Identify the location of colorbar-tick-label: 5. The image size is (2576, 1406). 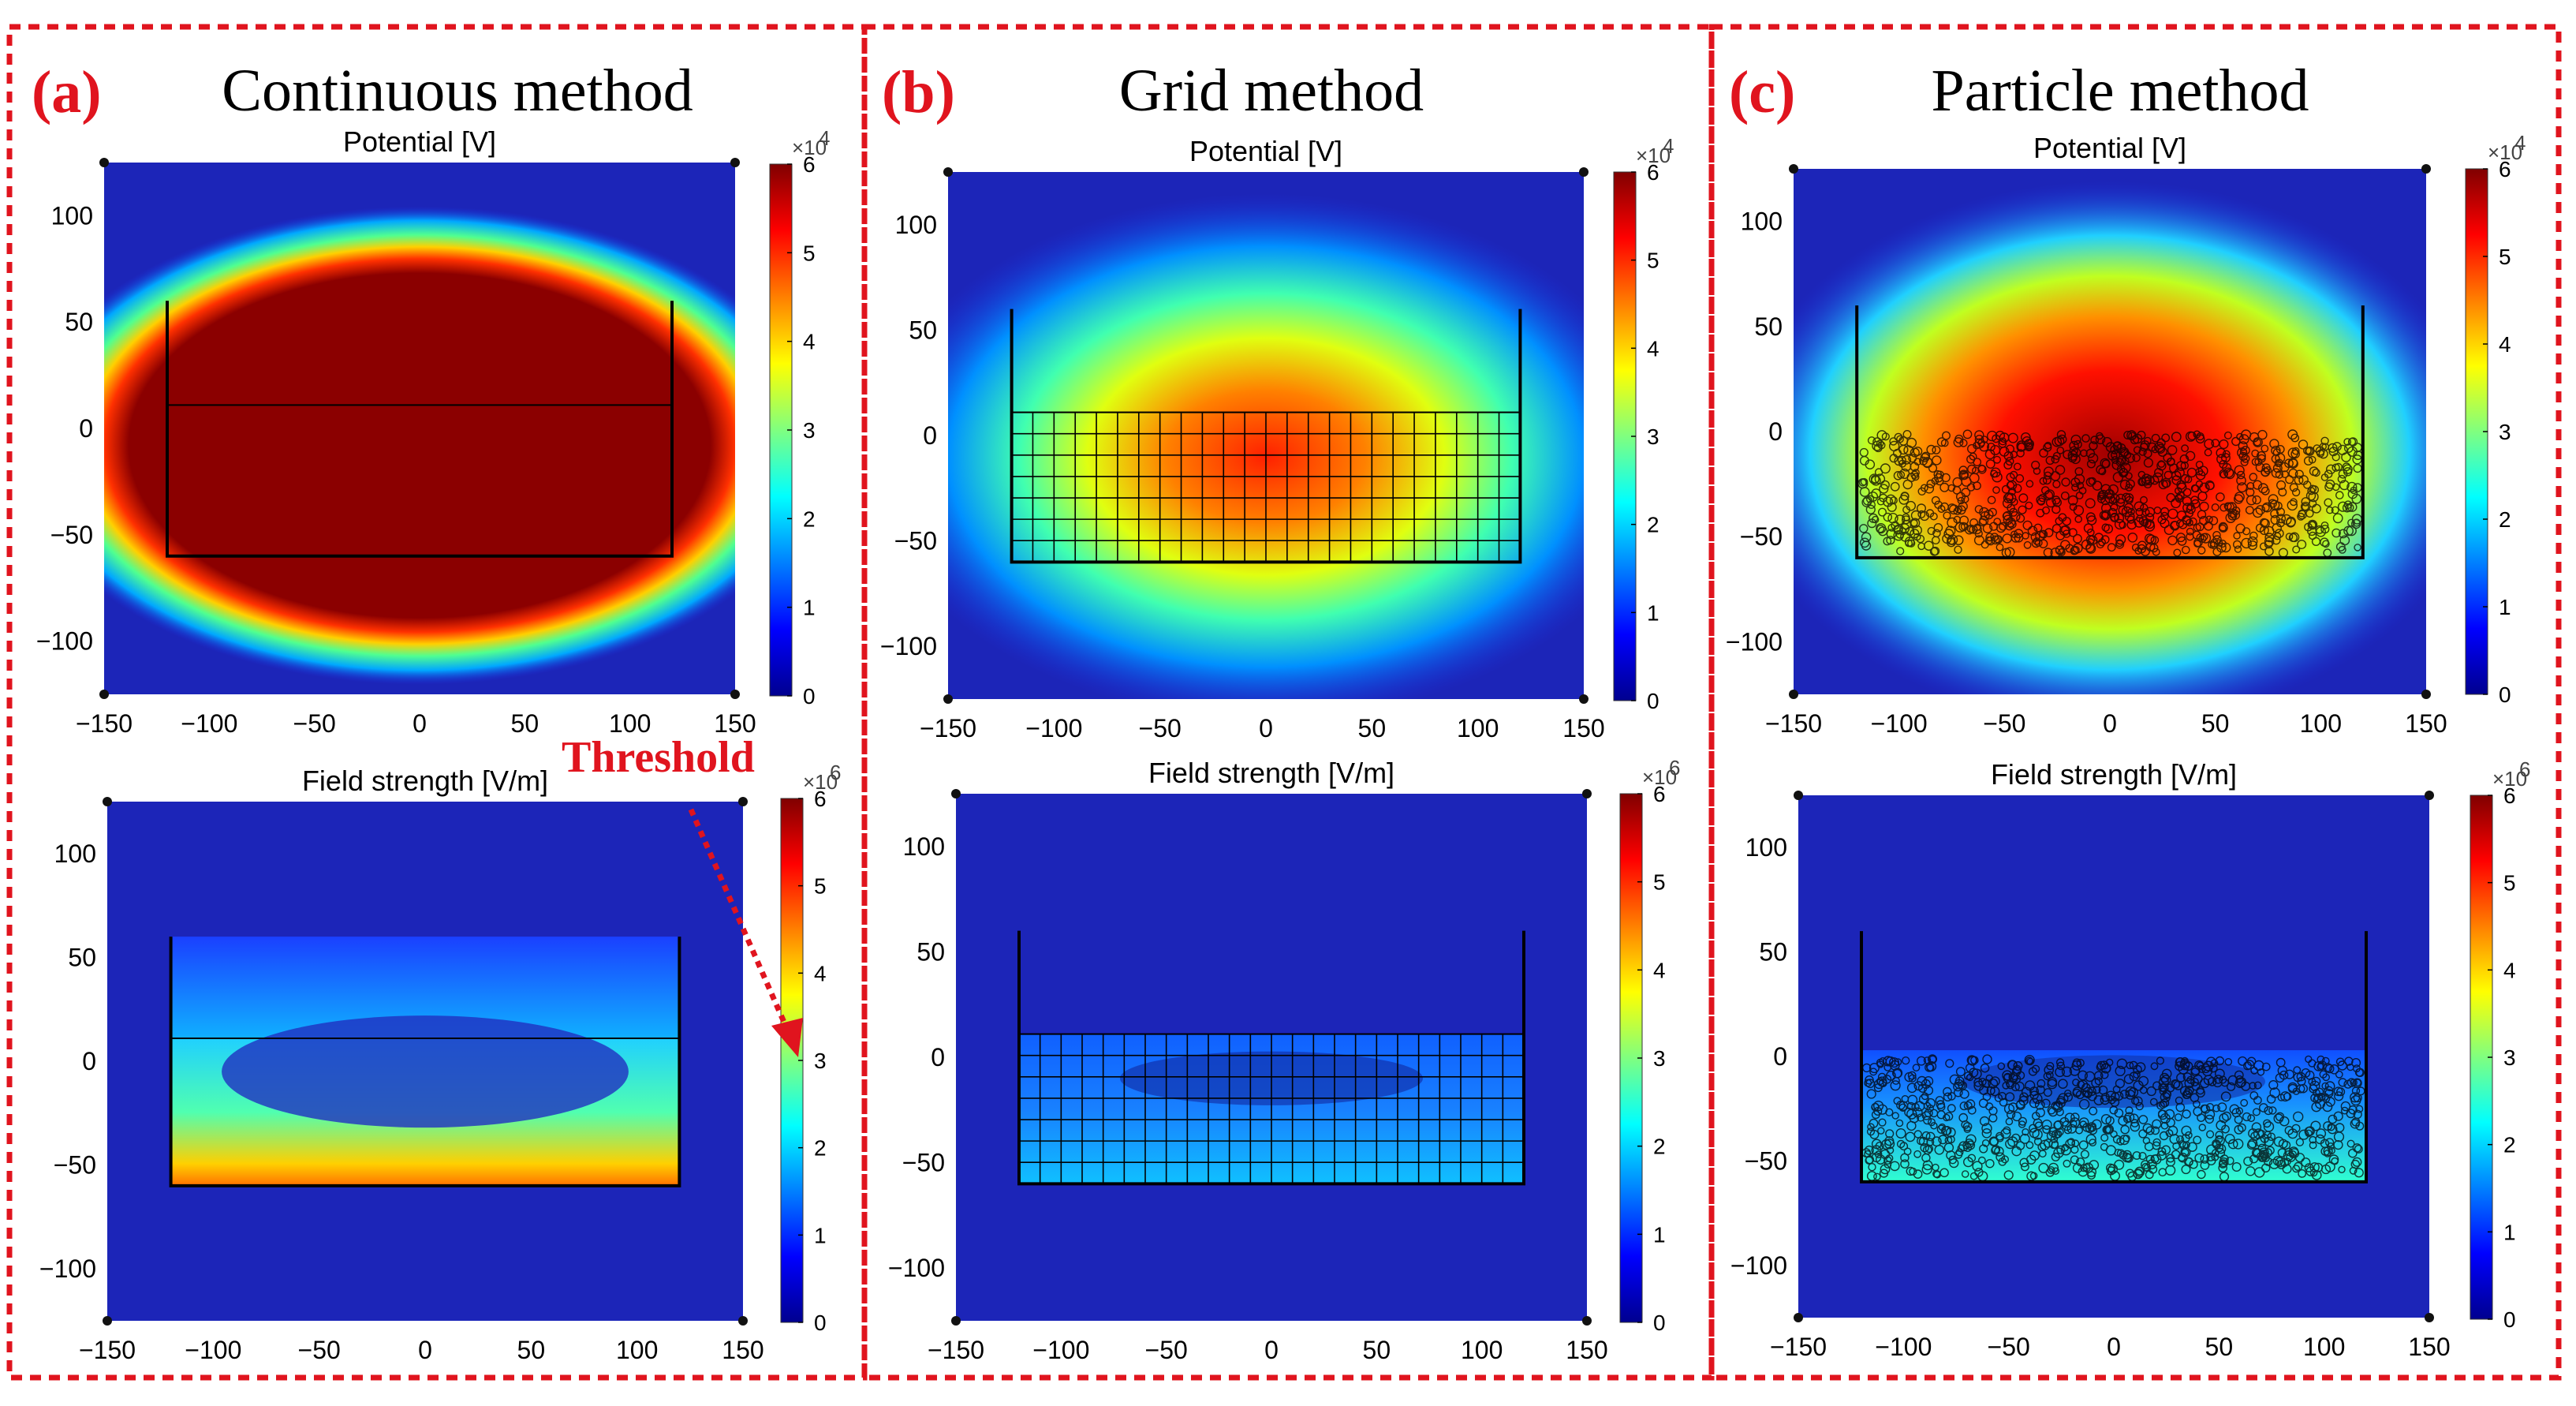
(1659, 882).